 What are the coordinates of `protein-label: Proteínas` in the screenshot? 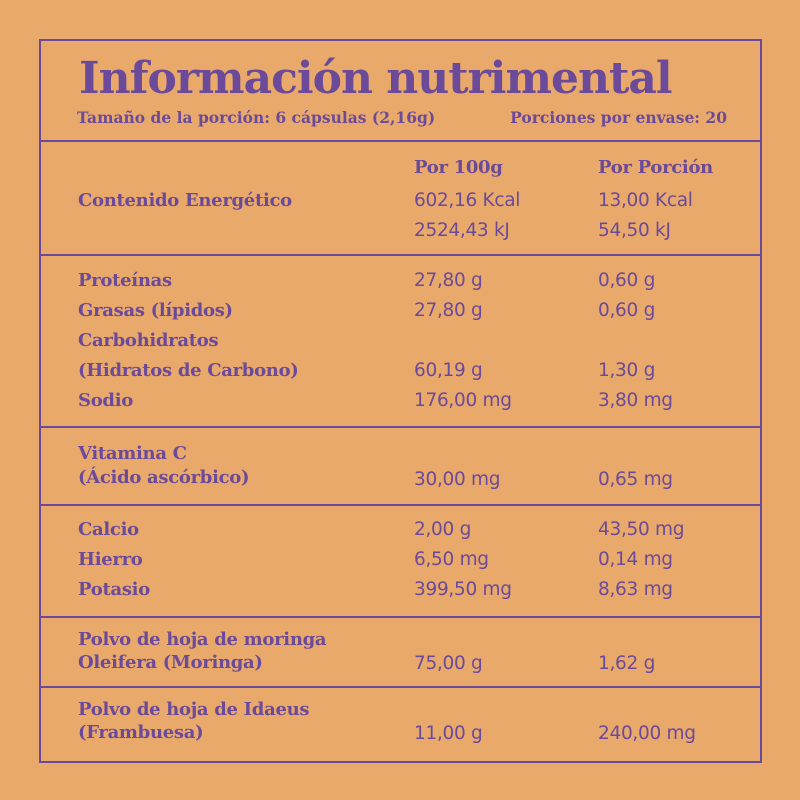 It's located at (125, 280).